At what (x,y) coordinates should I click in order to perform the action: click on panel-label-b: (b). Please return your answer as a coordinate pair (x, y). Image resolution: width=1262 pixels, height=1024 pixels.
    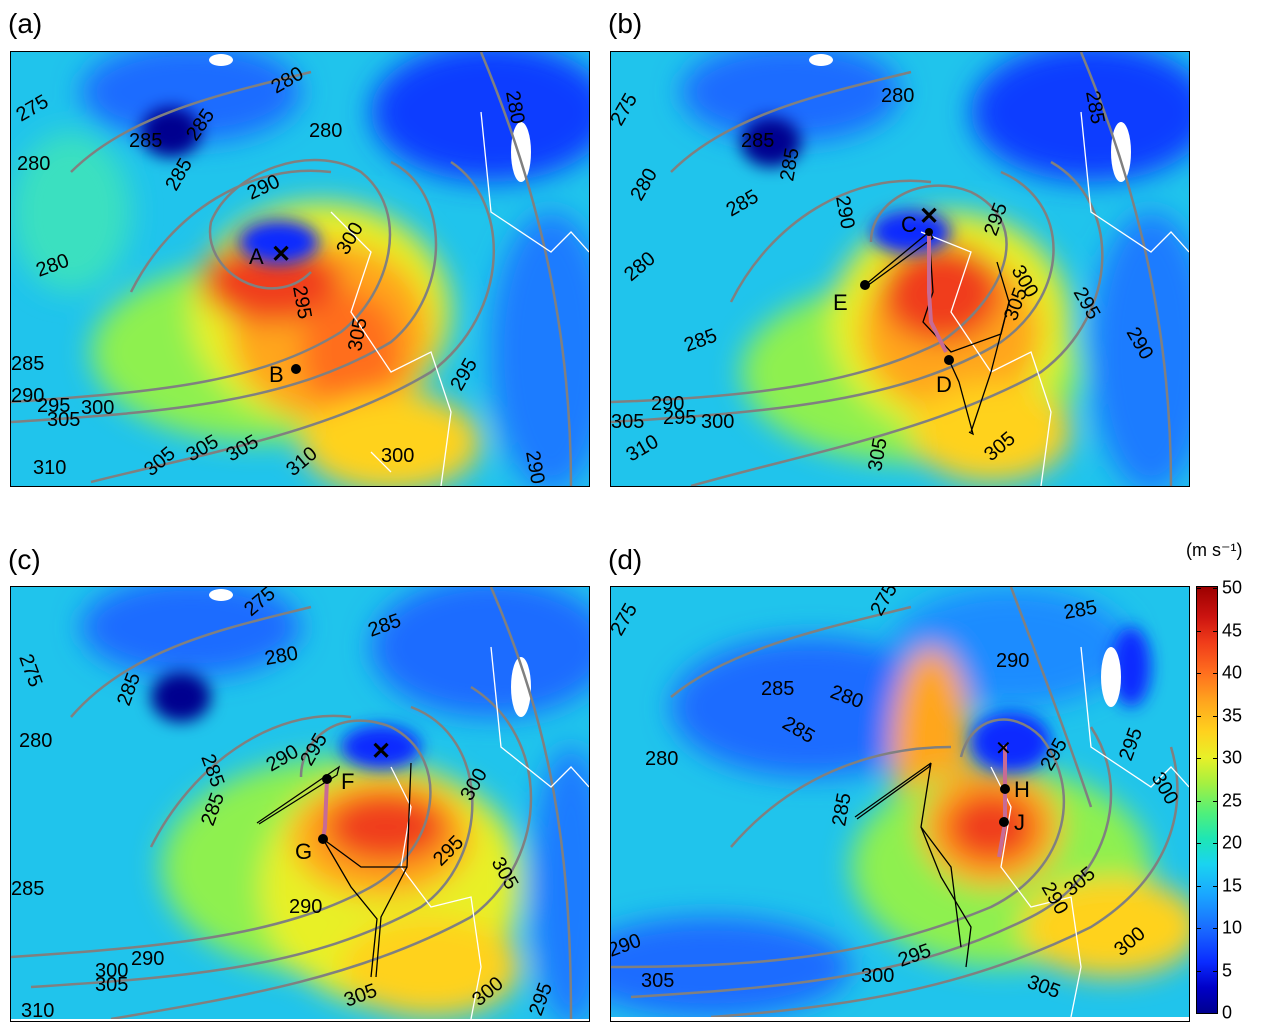
    Looking at the image, I should click on (625, 23).